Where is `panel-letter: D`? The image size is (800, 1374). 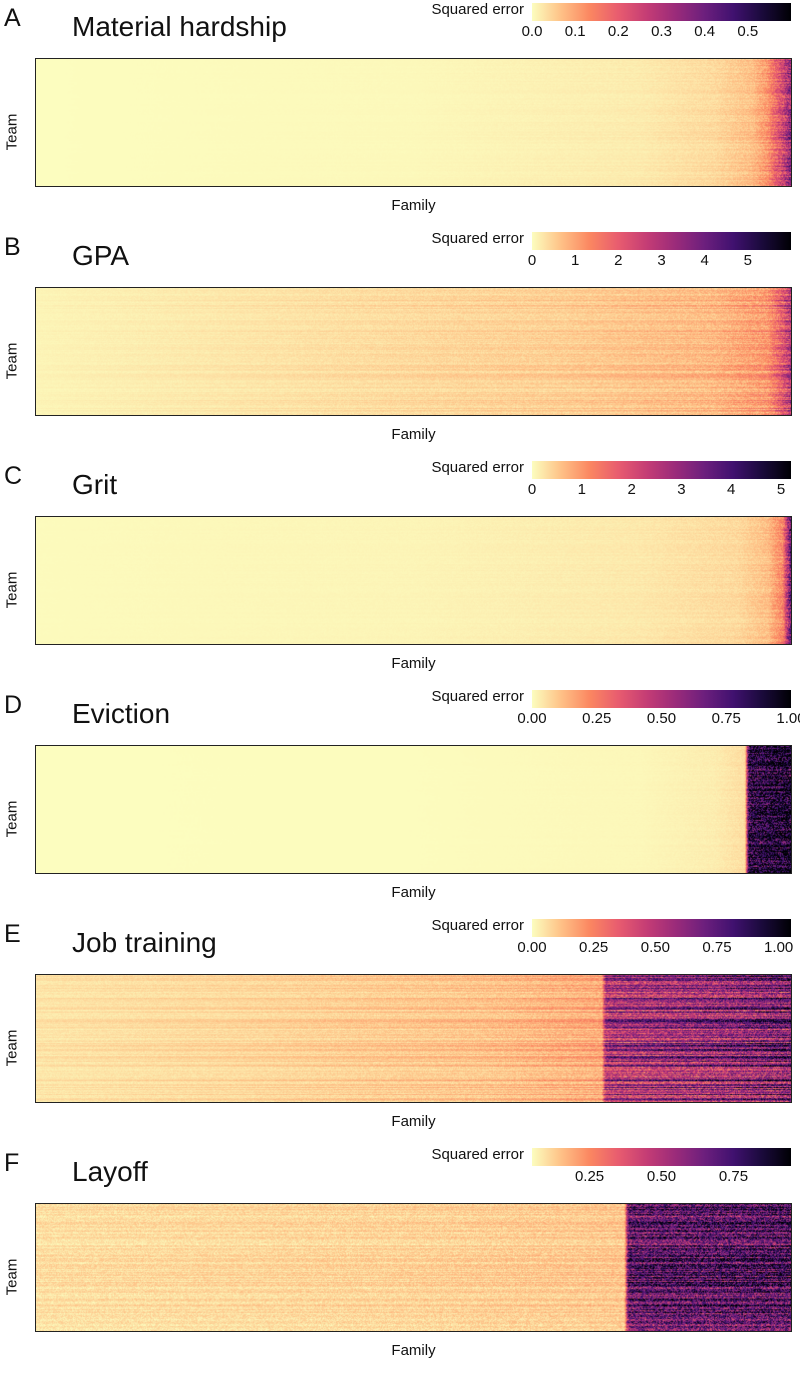 panel-letter: D is located at coordinates (13, 705).